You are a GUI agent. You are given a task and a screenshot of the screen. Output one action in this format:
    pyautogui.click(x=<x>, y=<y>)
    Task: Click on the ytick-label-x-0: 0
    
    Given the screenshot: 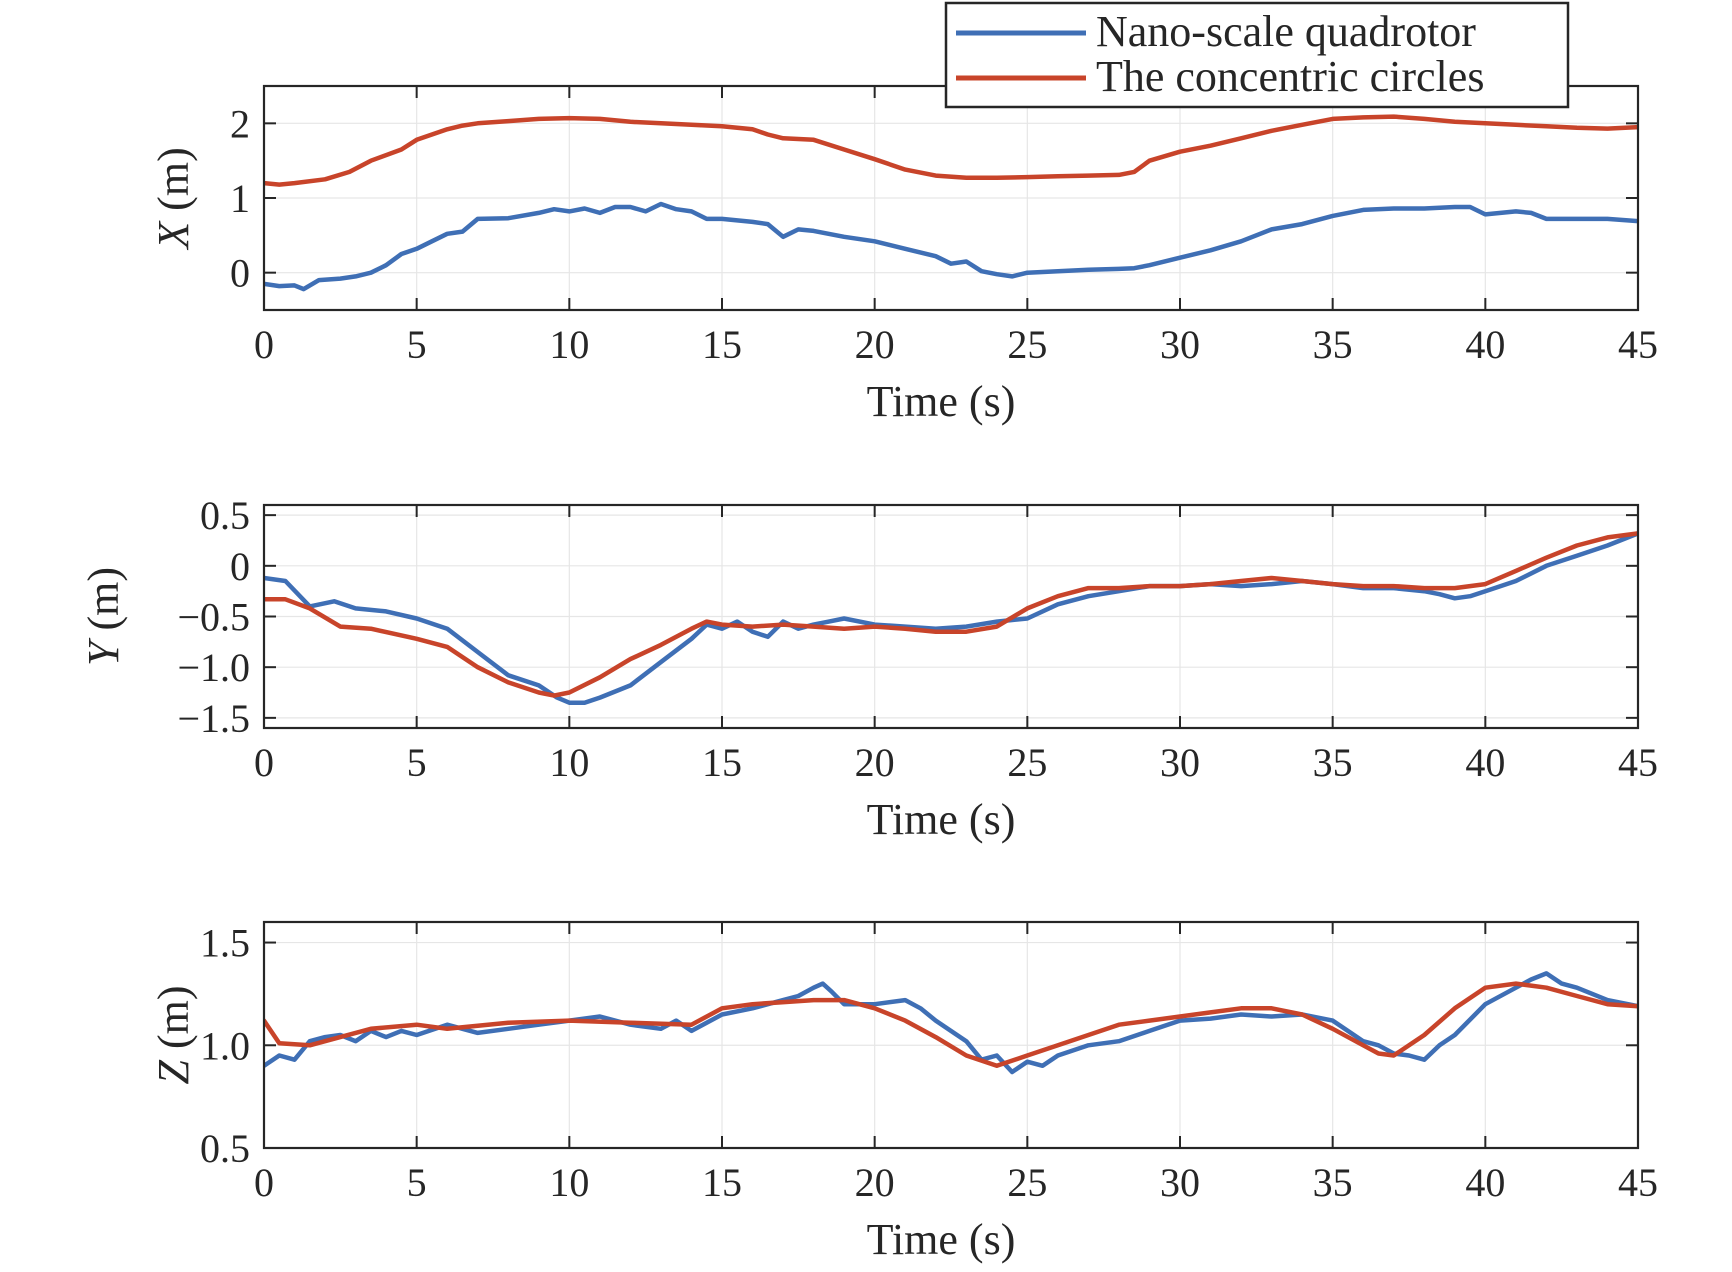 What is the action you would take?
    pyautogui.click(x=240, y=273)
    